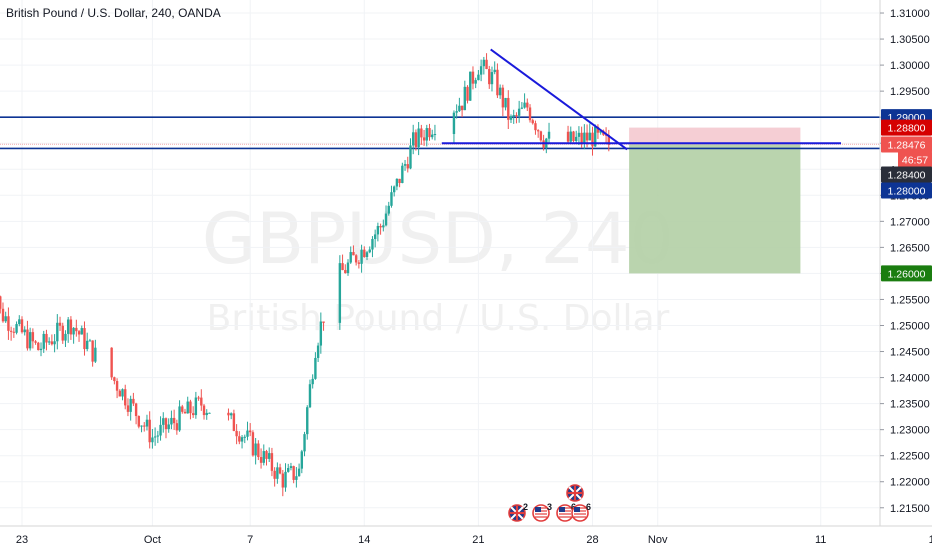 The width and height of the screenshot is (932, 550). I want to click on time-tick-label: Oct, so click(152, 540).